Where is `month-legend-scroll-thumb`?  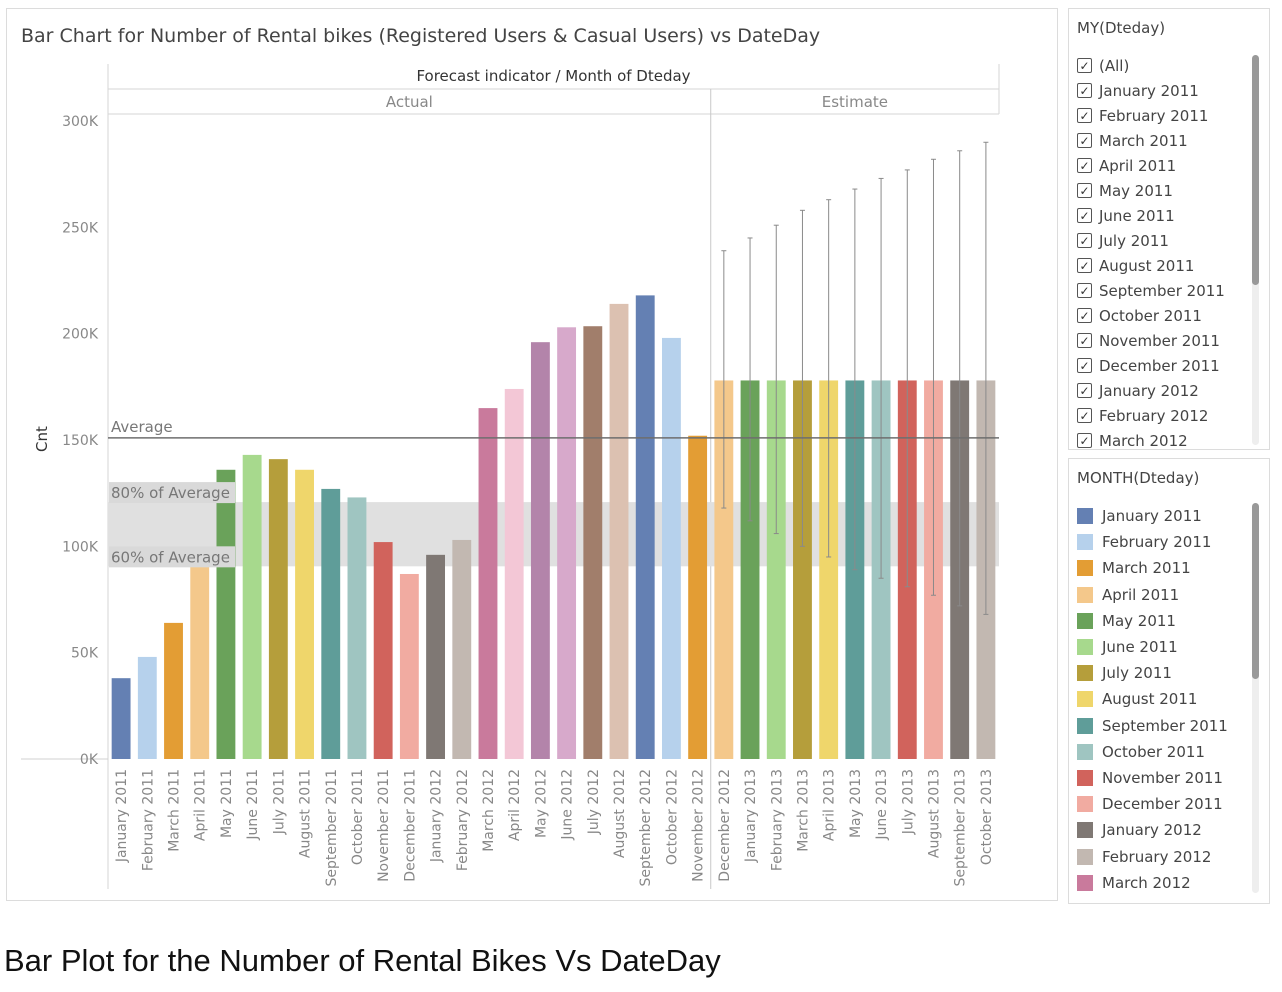
month-legend-scroll-thumb is located at coordinates (1255, 591).